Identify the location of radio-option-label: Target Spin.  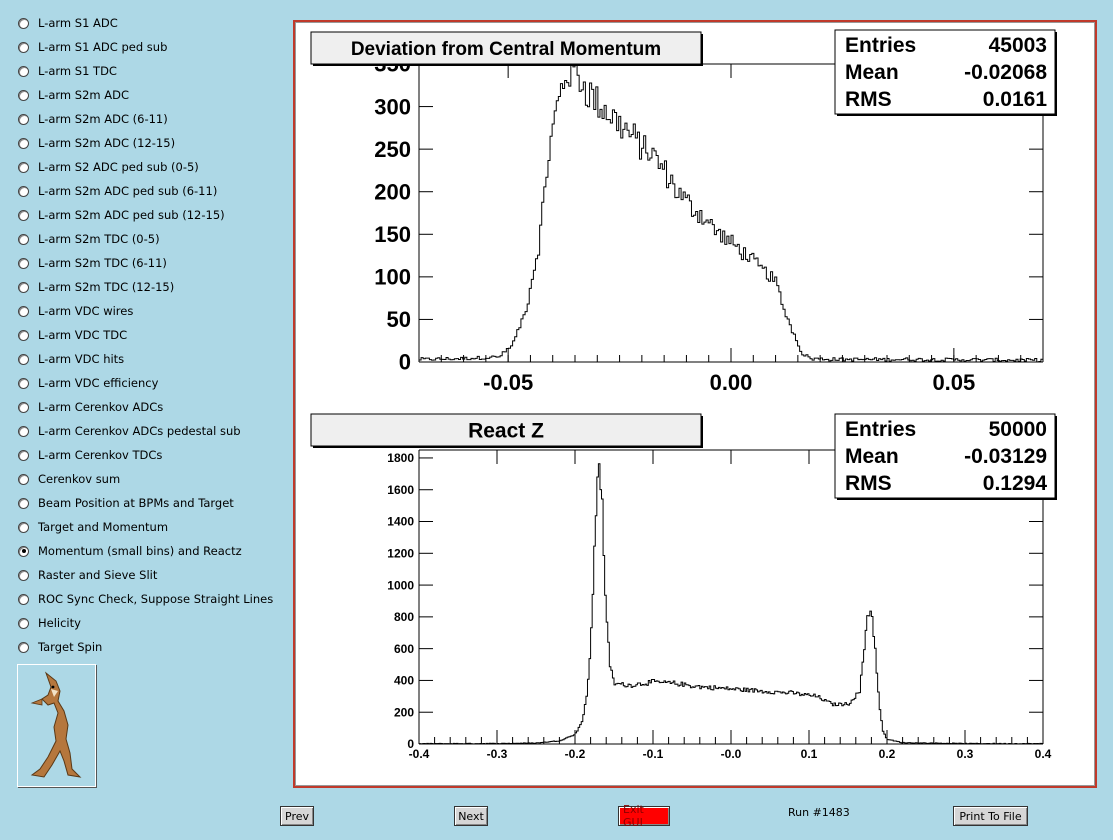
(70, 647).